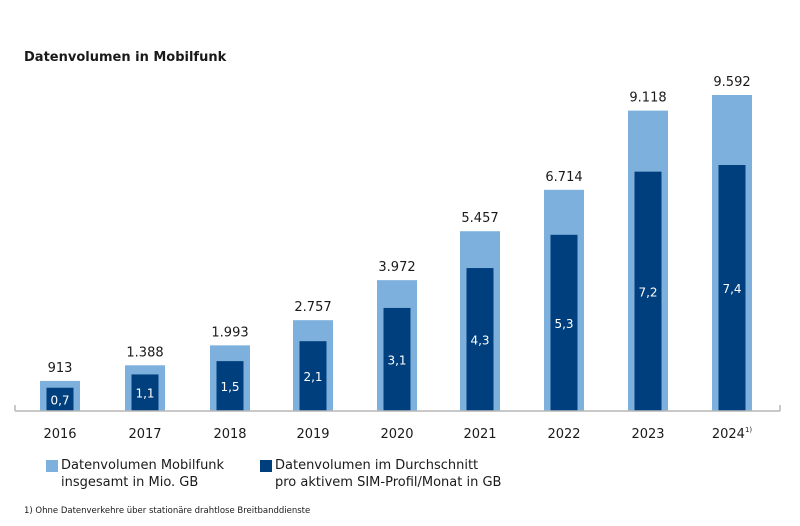 The image size is (800, 526). I want to click on x-tick-label-2022: 2022, so click(563, 434).